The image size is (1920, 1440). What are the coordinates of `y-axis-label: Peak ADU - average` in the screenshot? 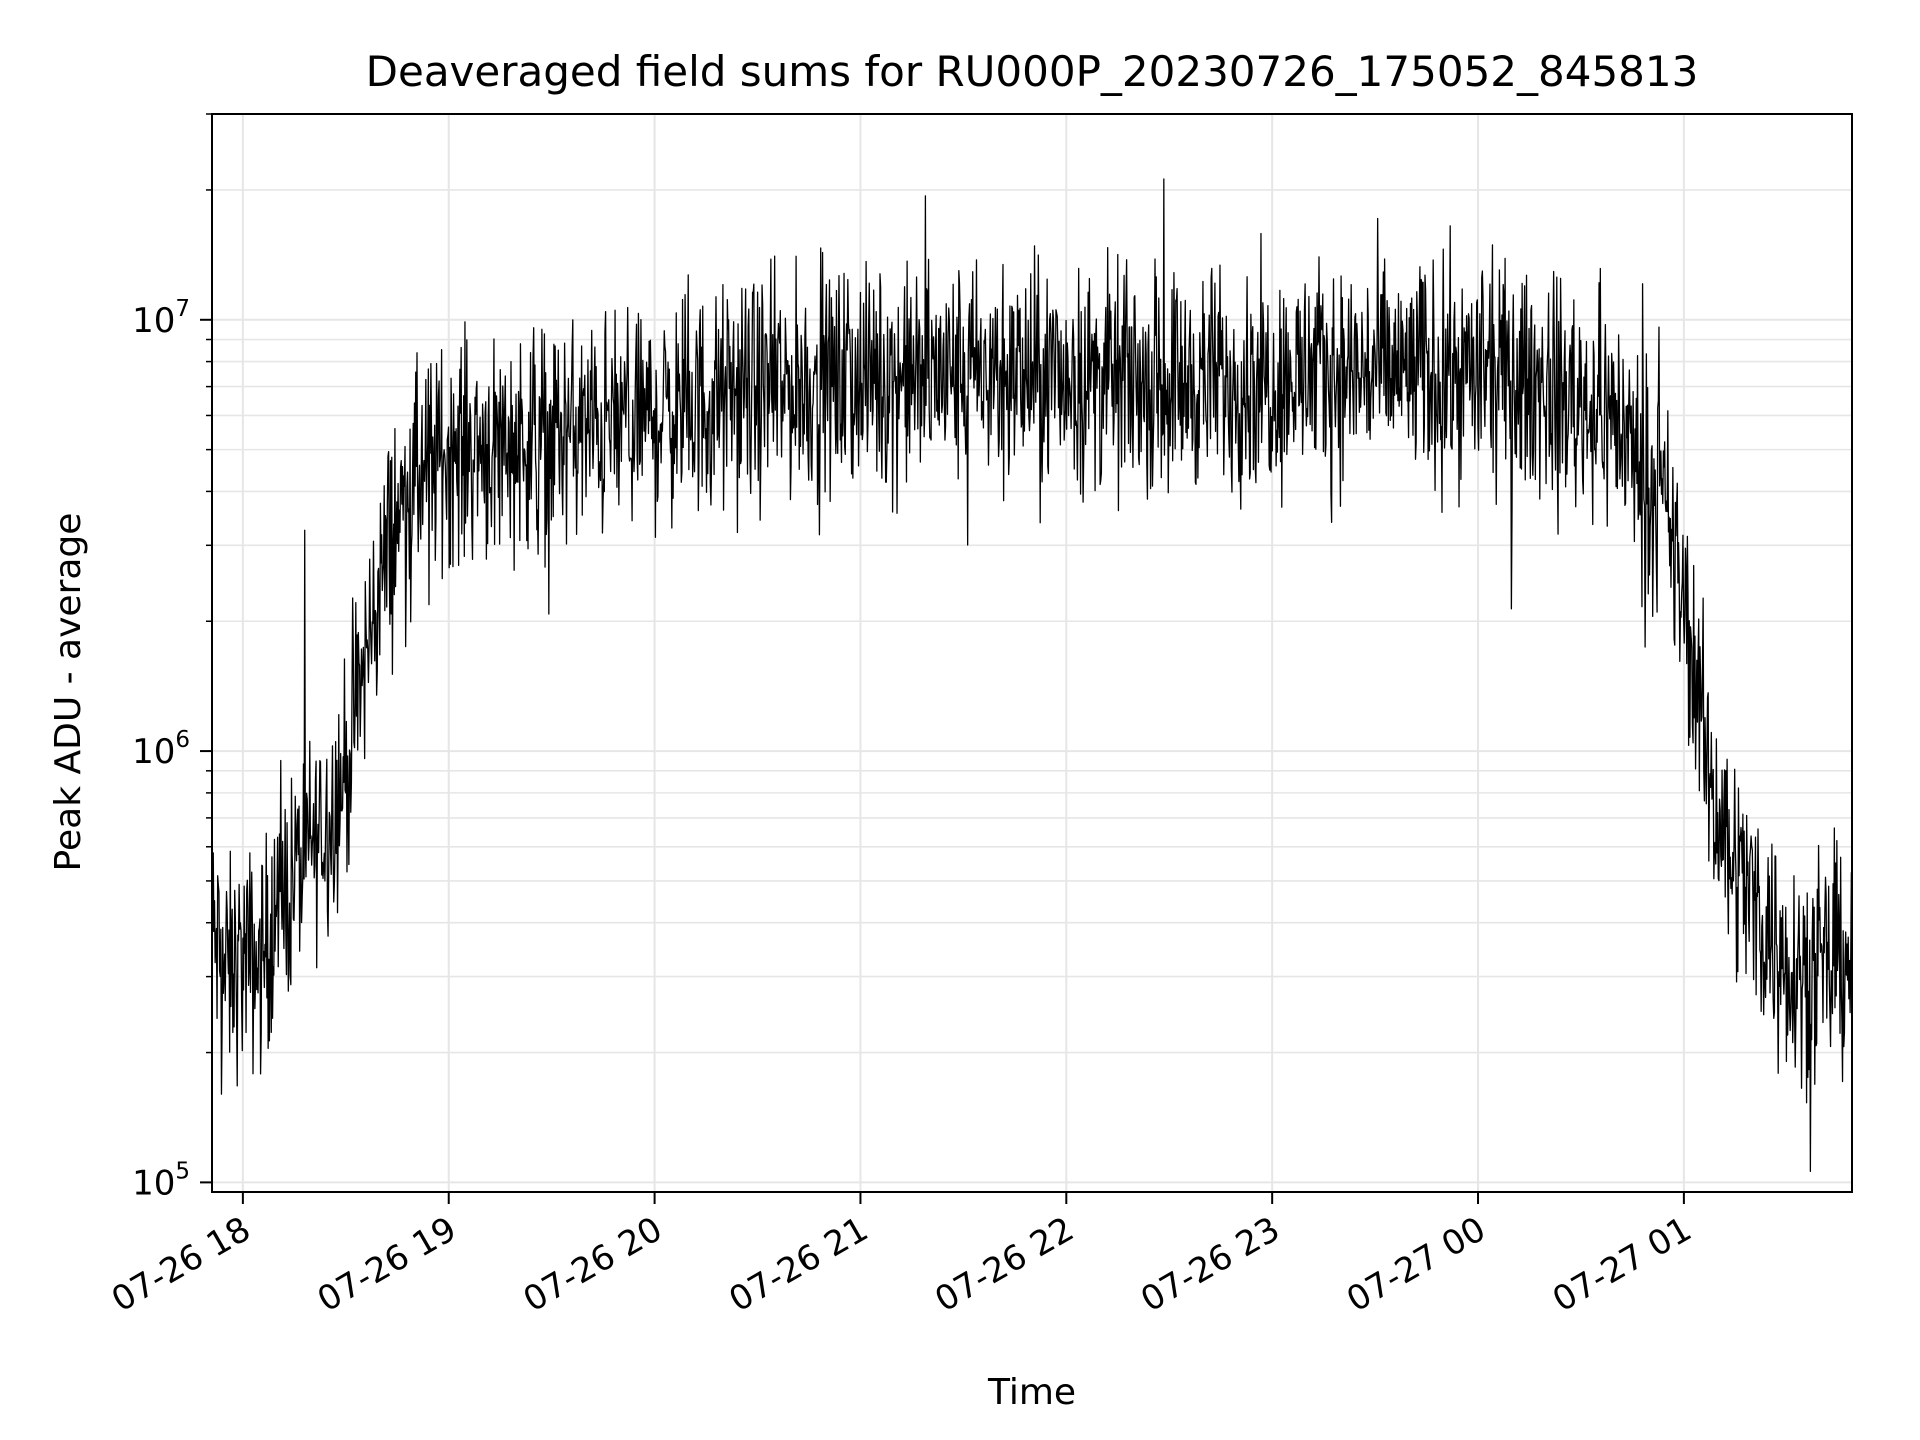 It's located at (68, 692).